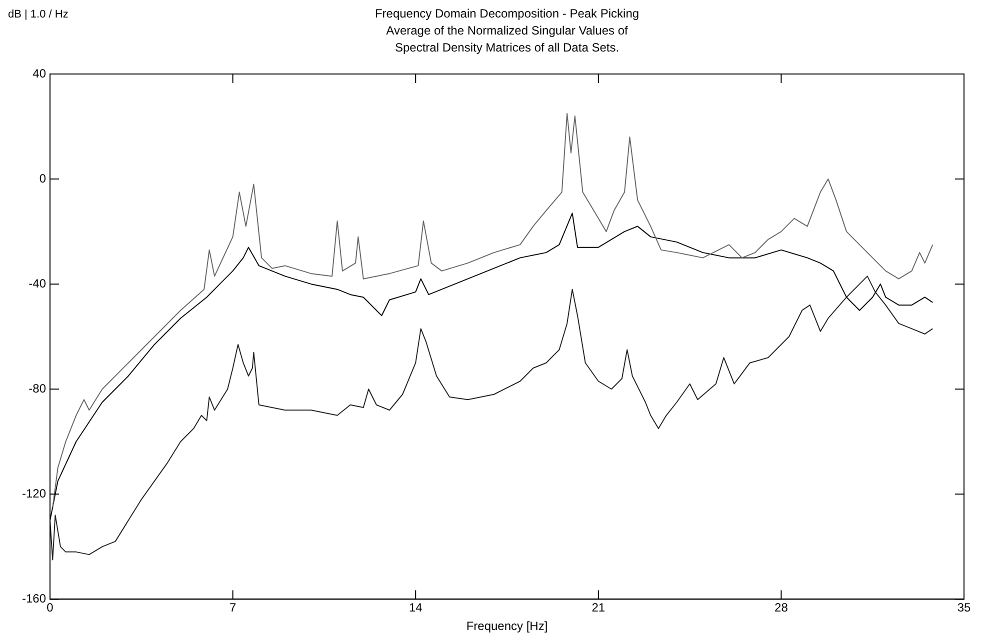  I want to click on y-tick-label: 0, so click(42, 178).